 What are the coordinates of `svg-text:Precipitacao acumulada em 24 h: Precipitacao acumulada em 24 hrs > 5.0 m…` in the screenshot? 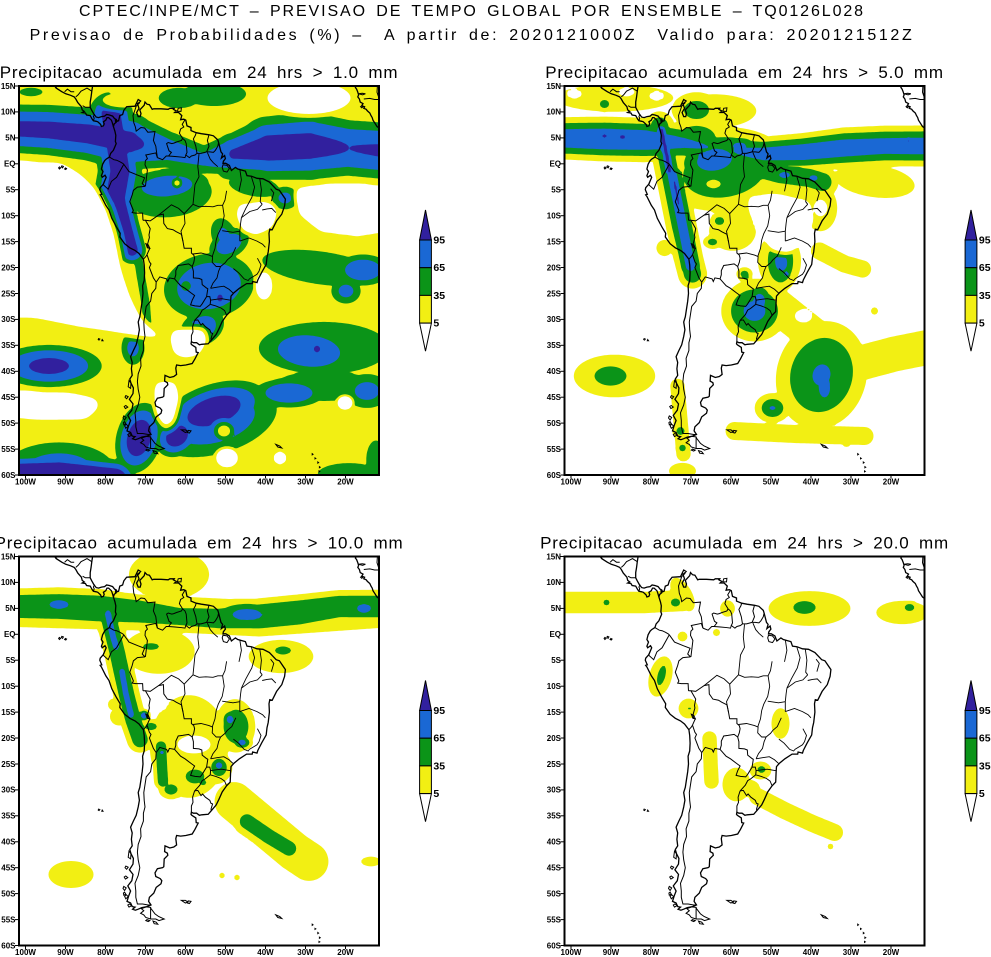 It's located at (744, 72).